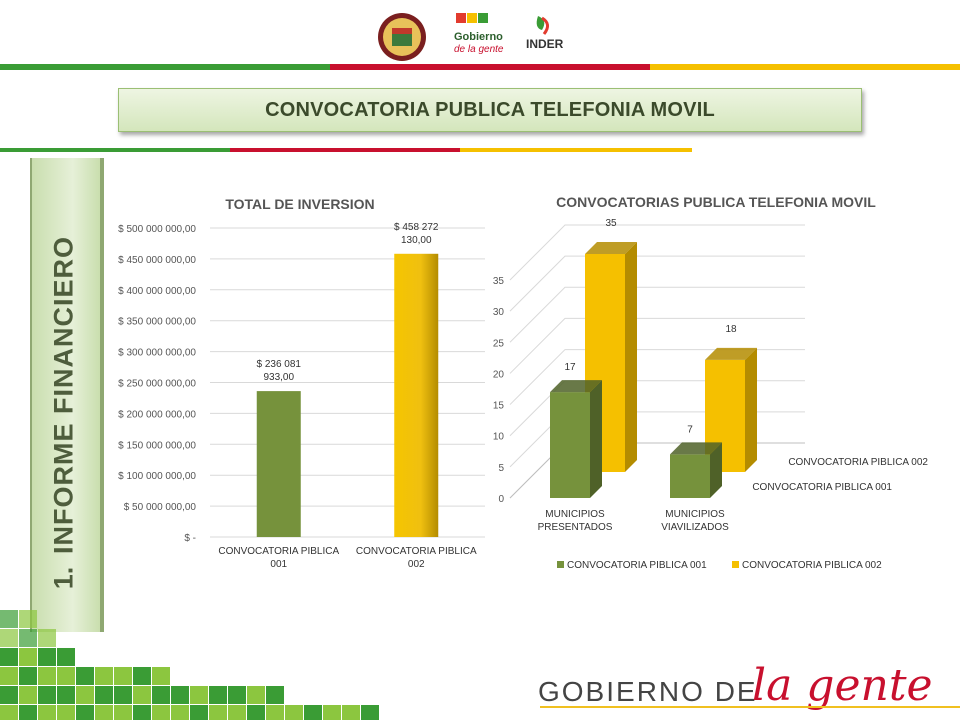 The image size is (960, 720). What do you see at coordinates (735, 564) in the screenshot?
I see `legend-swatch` at bounding box center [735, 564].